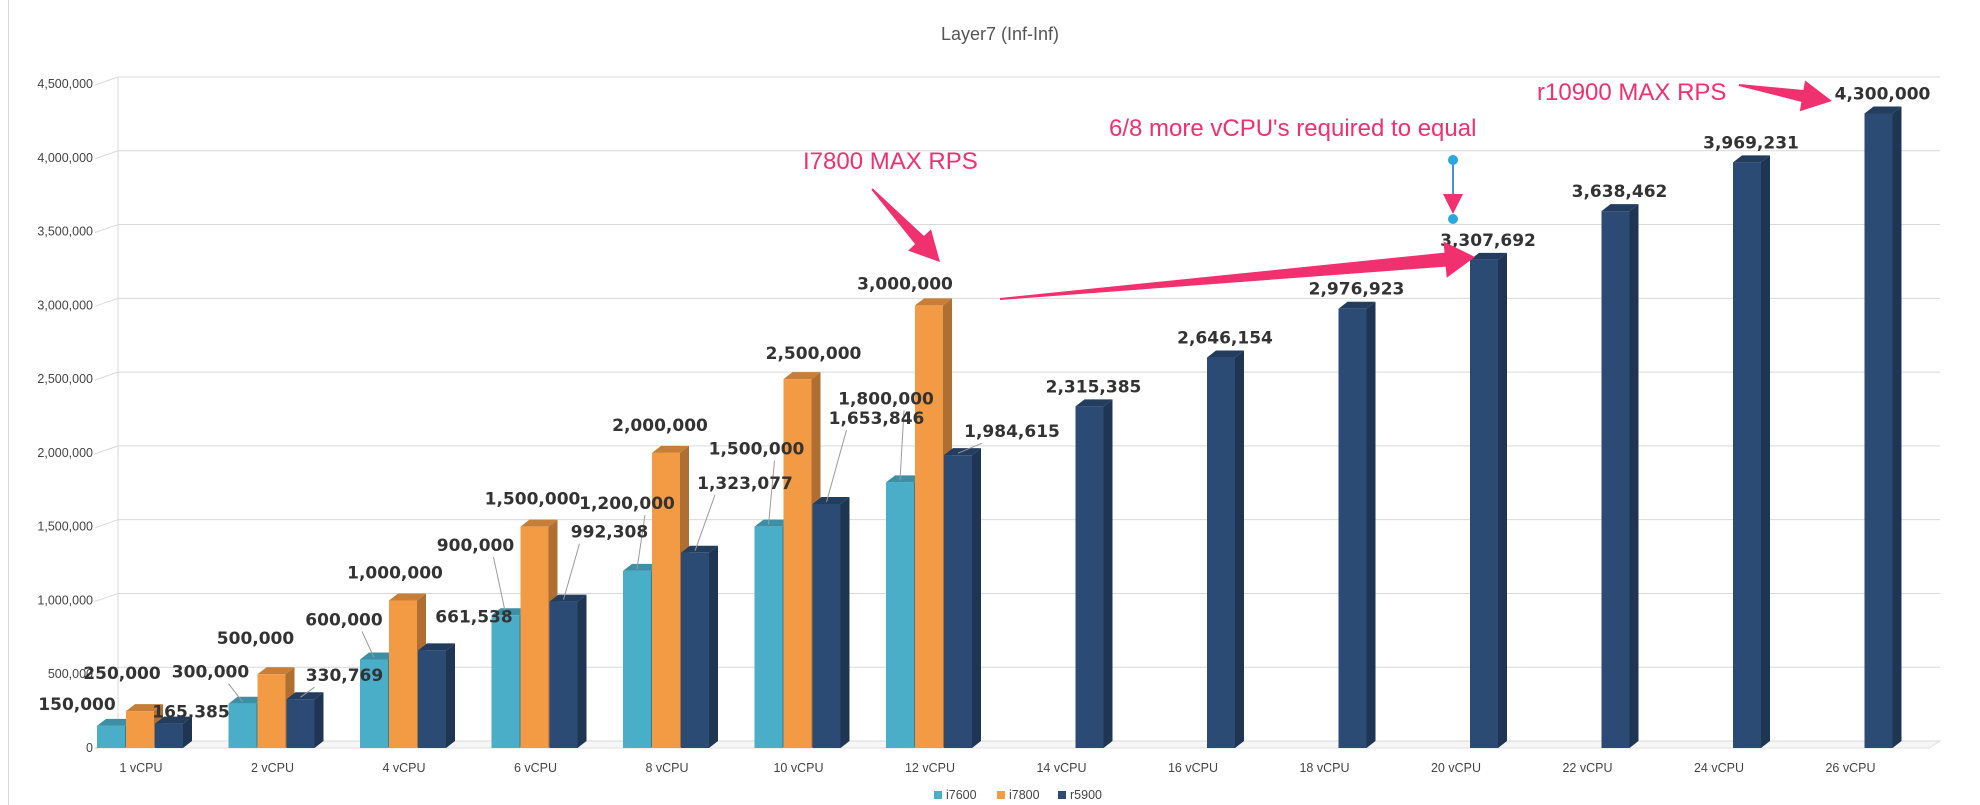  What do you see at coordinates (1751, 143) in the screenshot?
I see `data-label-r5900: 3,969,231` at bounding box center [1751, 143].